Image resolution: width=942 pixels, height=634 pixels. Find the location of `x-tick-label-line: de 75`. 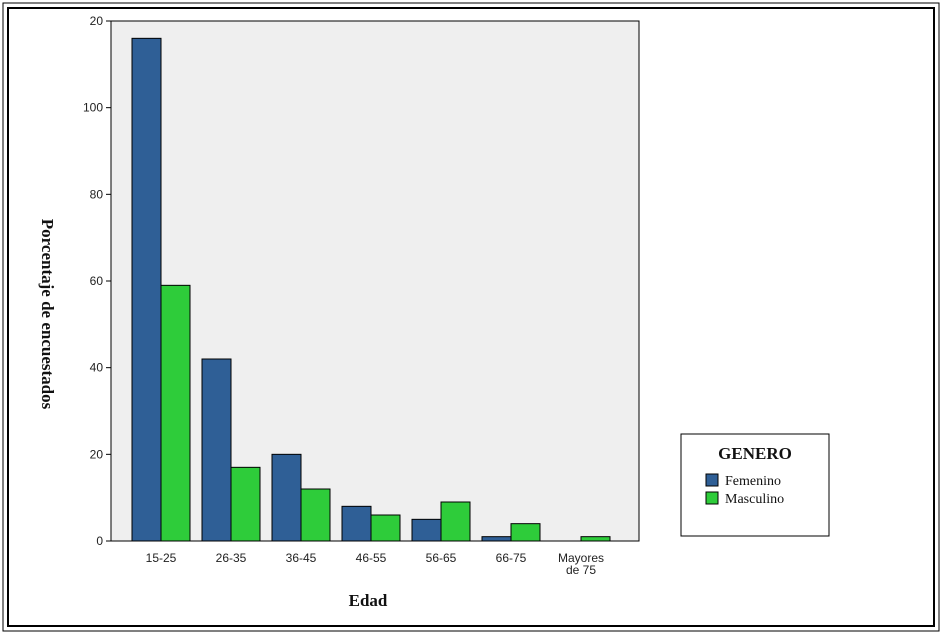

x-tick-label-line: de 75 is located at coordinates (581, 570).